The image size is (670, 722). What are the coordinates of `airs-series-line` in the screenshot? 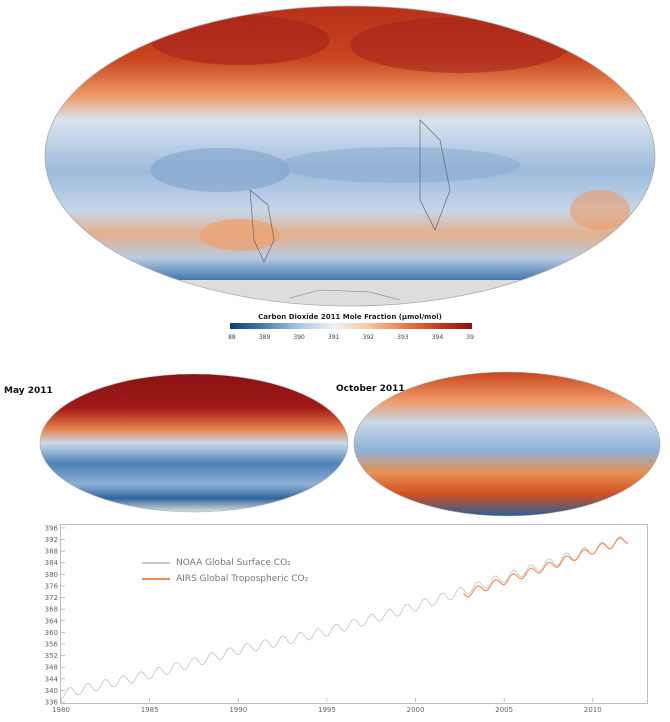 It's located at (546, 567).